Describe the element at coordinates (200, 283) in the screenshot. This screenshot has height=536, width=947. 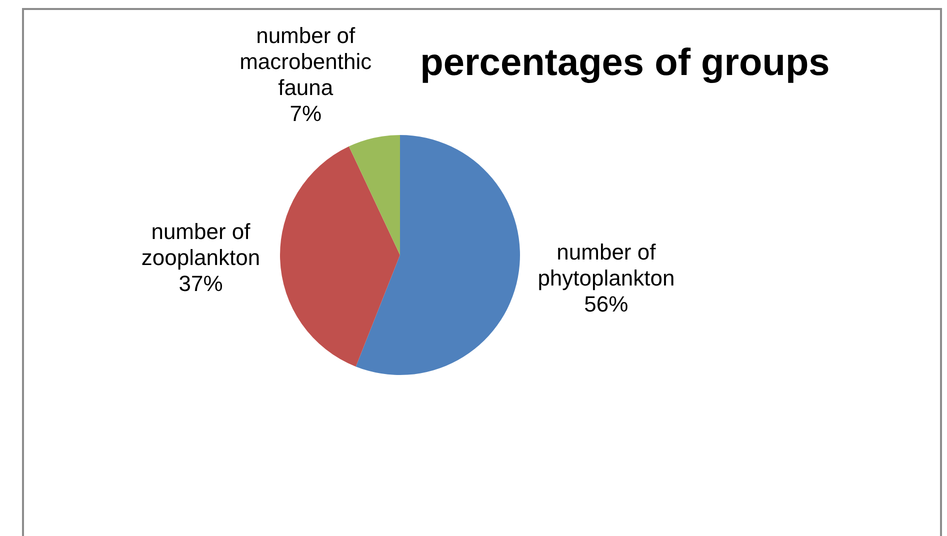
I see `data-label: 37%` at that location.